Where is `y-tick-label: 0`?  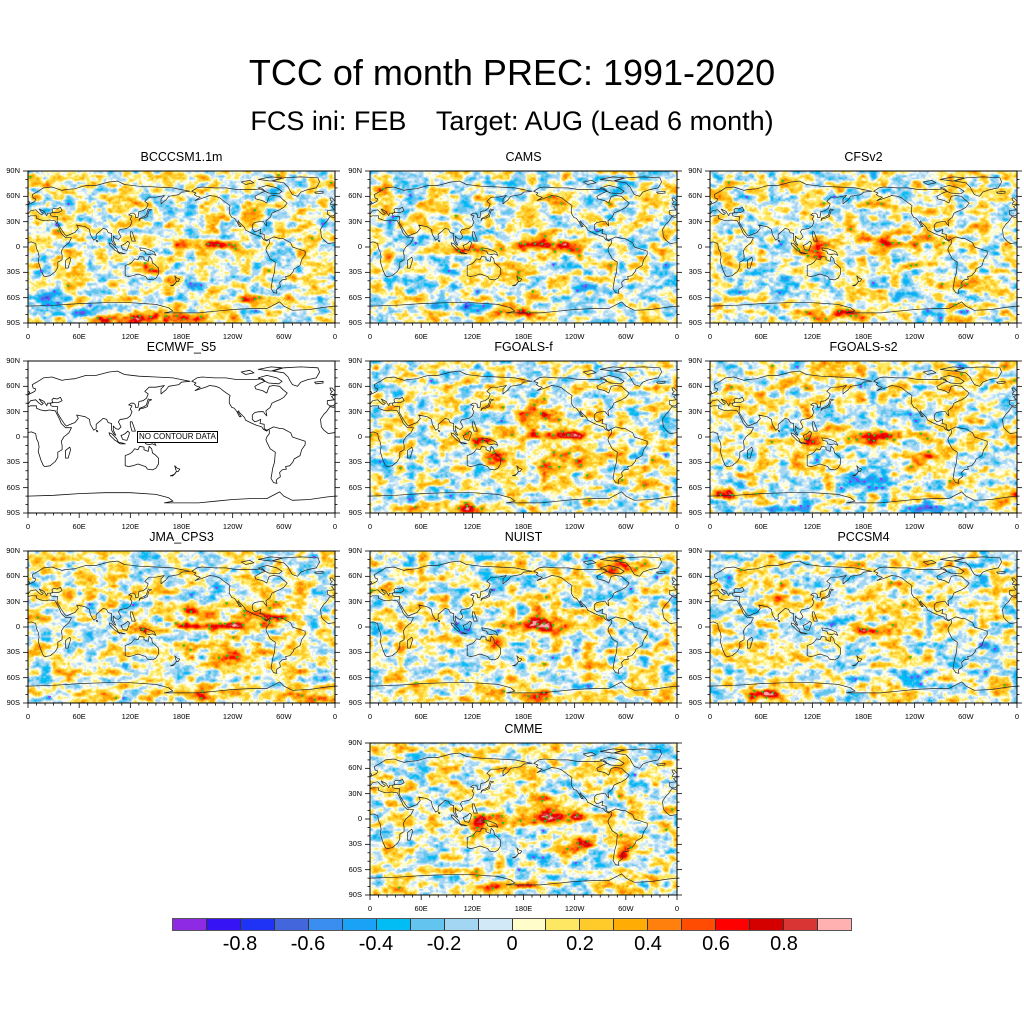 y-tick-label: 0 is located at coordinates (17, 626).